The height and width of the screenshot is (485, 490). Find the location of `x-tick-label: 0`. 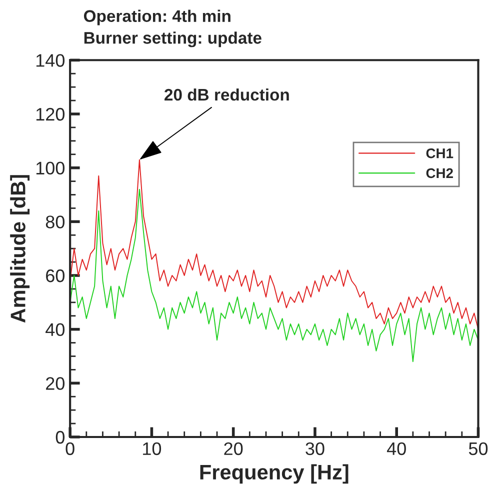

x-tick-label: 0 is located at coordinates (70, 449).